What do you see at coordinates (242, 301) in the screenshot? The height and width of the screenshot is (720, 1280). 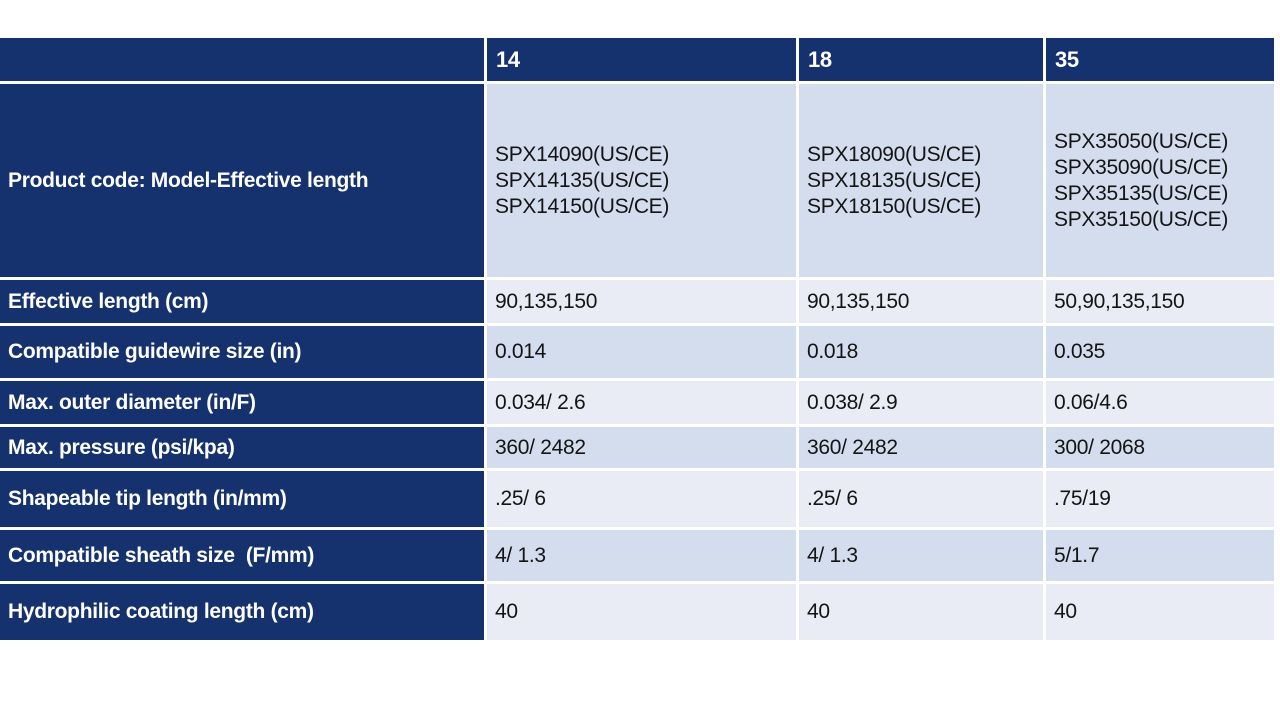 I see `row-label-effective-length: Effective length (cm)` at bounding box center [242, 301].